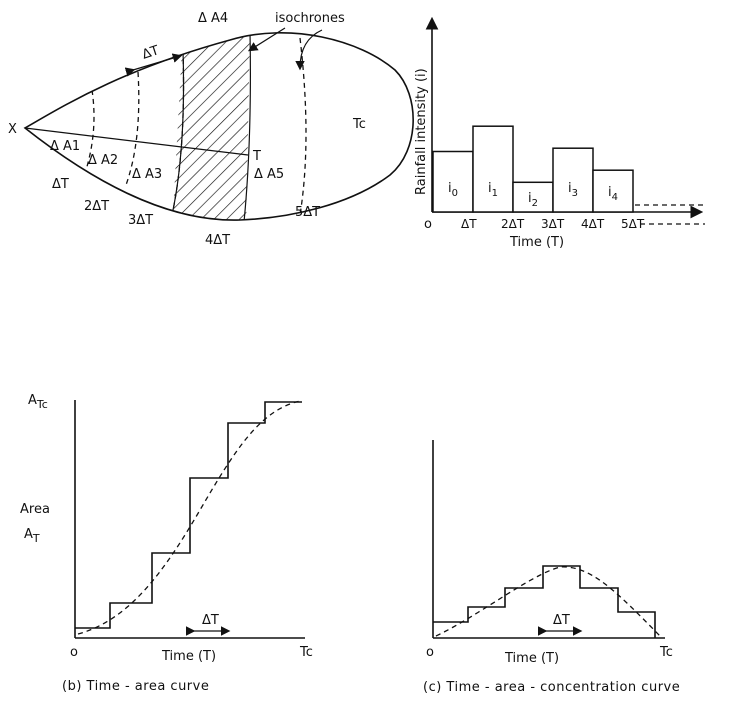  Describe the element at coordinates (613, 194) in the screenshot. I see `hyeto-bar-label-4: i4` at that location.